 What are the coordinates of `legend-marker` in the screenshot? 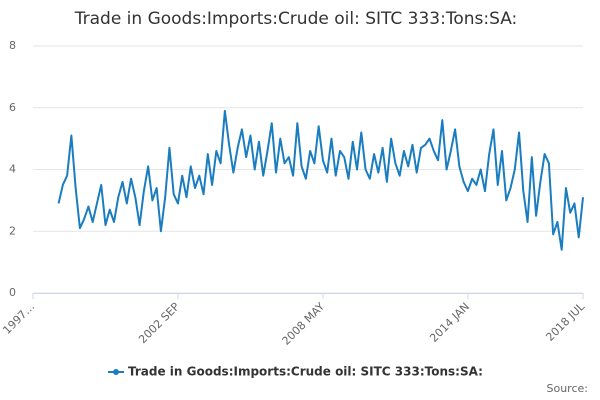 It's located at (116, 372).